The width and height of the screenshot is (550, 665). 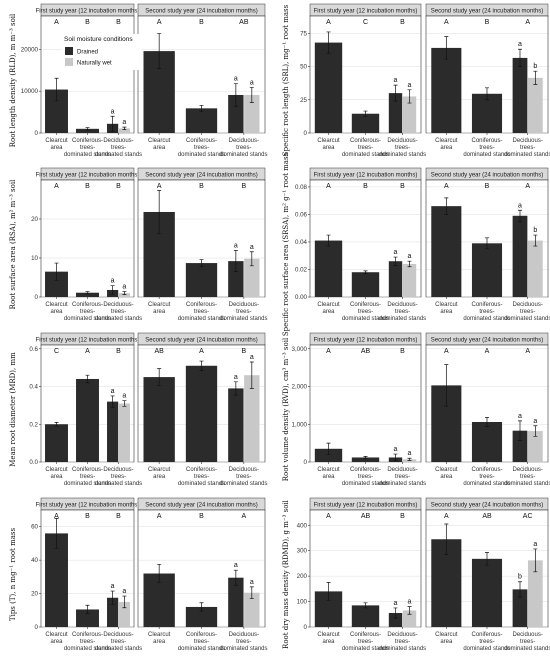 I want to click on y-tick-label: 20, so click(x=34, y=219).